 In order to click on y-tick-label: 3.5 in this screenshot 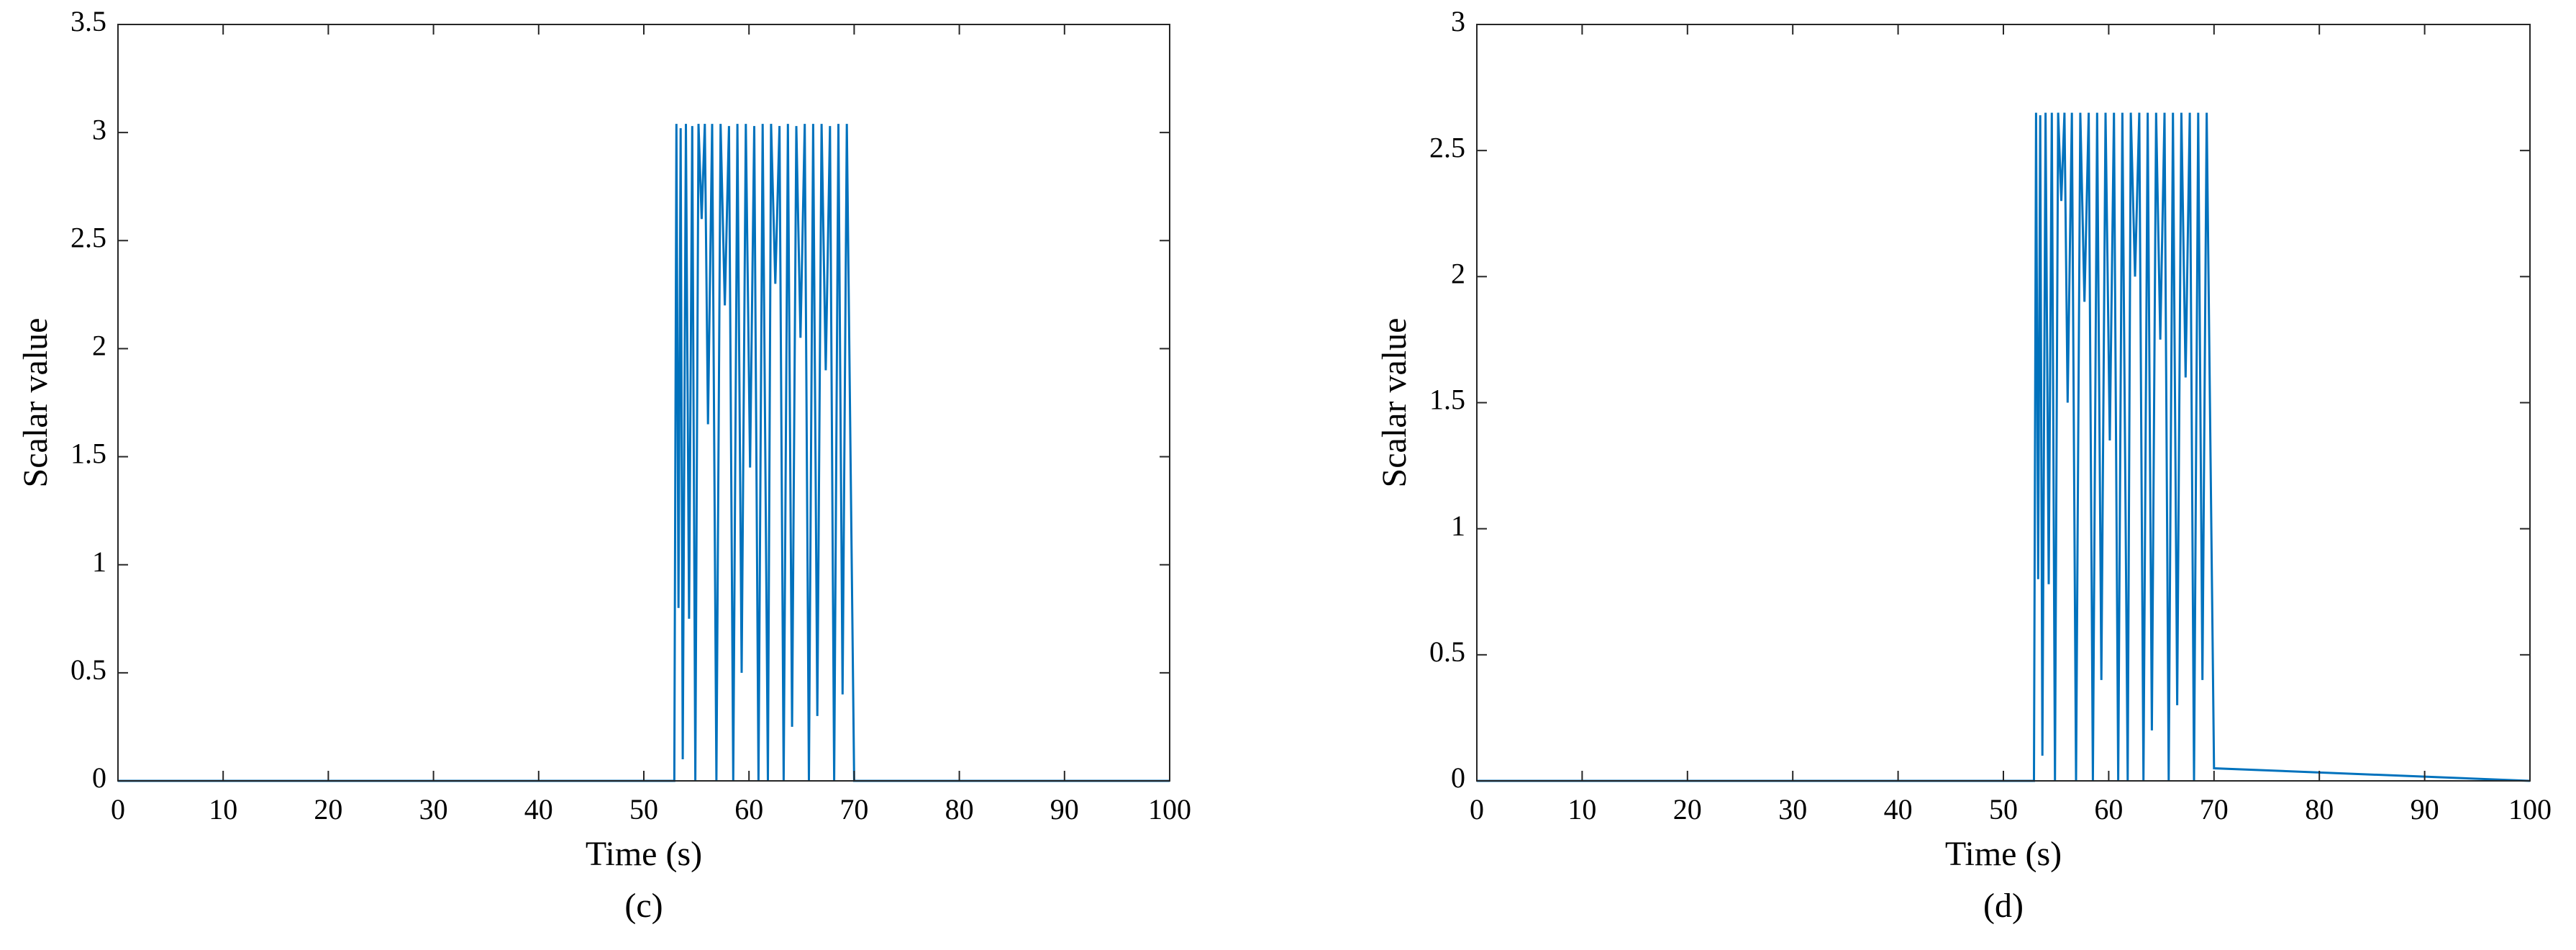, I will do `click(88, 21)`.